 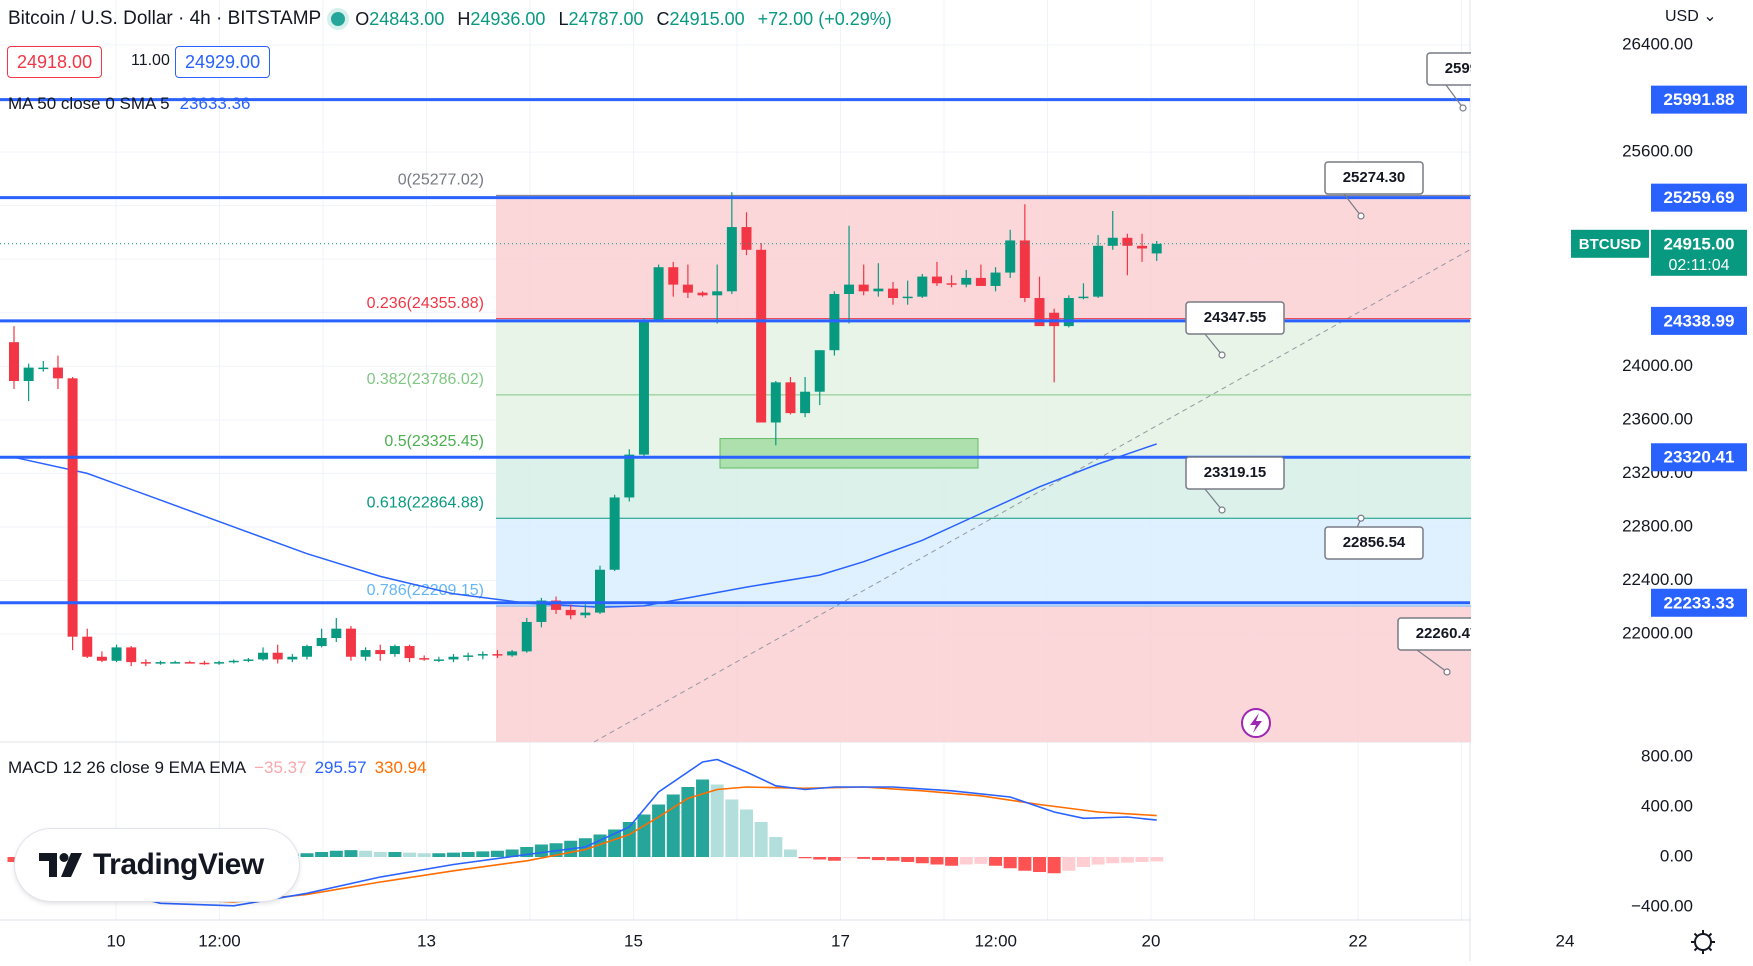 What do you see at coordinates (1374, 177) in the screenshot?
I see `callout-label: 25274.30` at bounding box center [1374, 177].